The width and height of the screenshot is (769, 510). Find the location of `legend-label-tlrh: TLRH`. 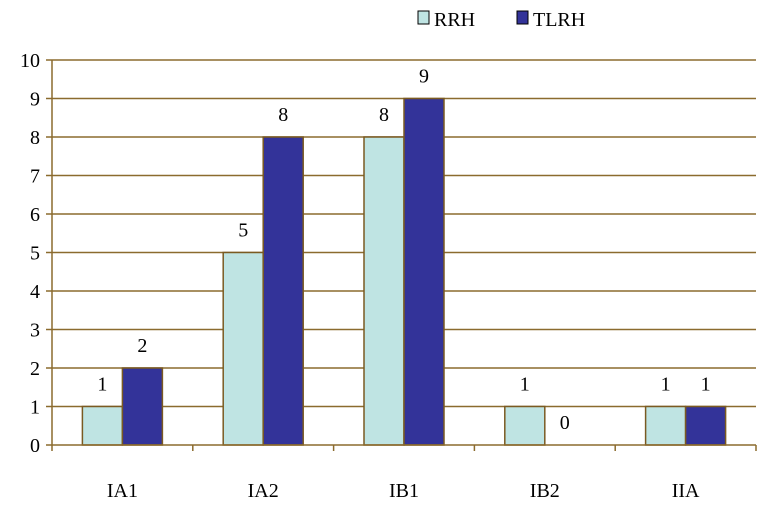

legend-label-tlrh: TLRH is located at coordinates (559, 20).